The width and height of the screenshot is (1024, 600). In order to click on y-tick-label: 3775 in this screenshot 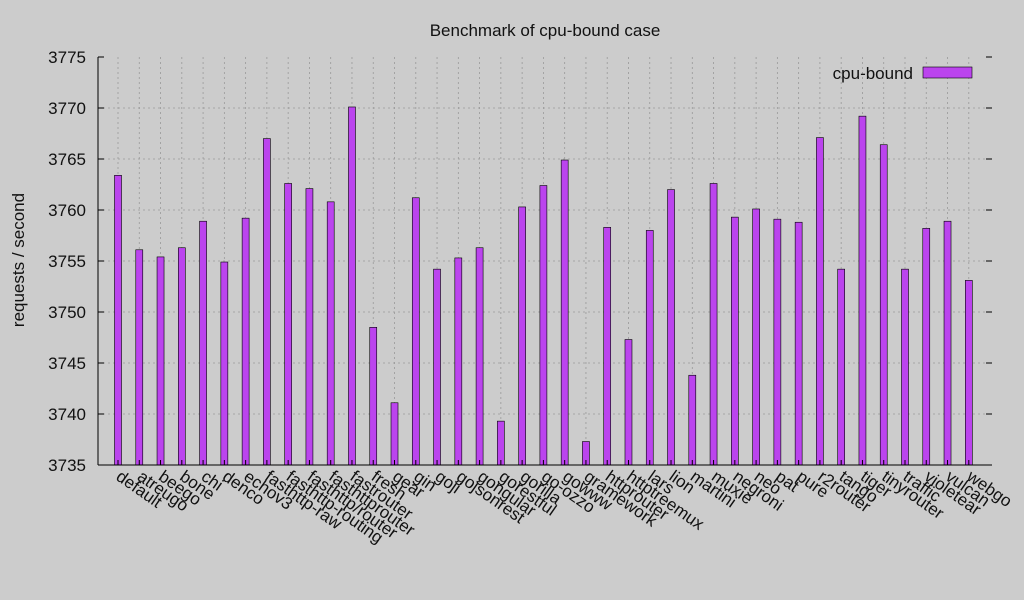, I will do `click(67, 57)`.